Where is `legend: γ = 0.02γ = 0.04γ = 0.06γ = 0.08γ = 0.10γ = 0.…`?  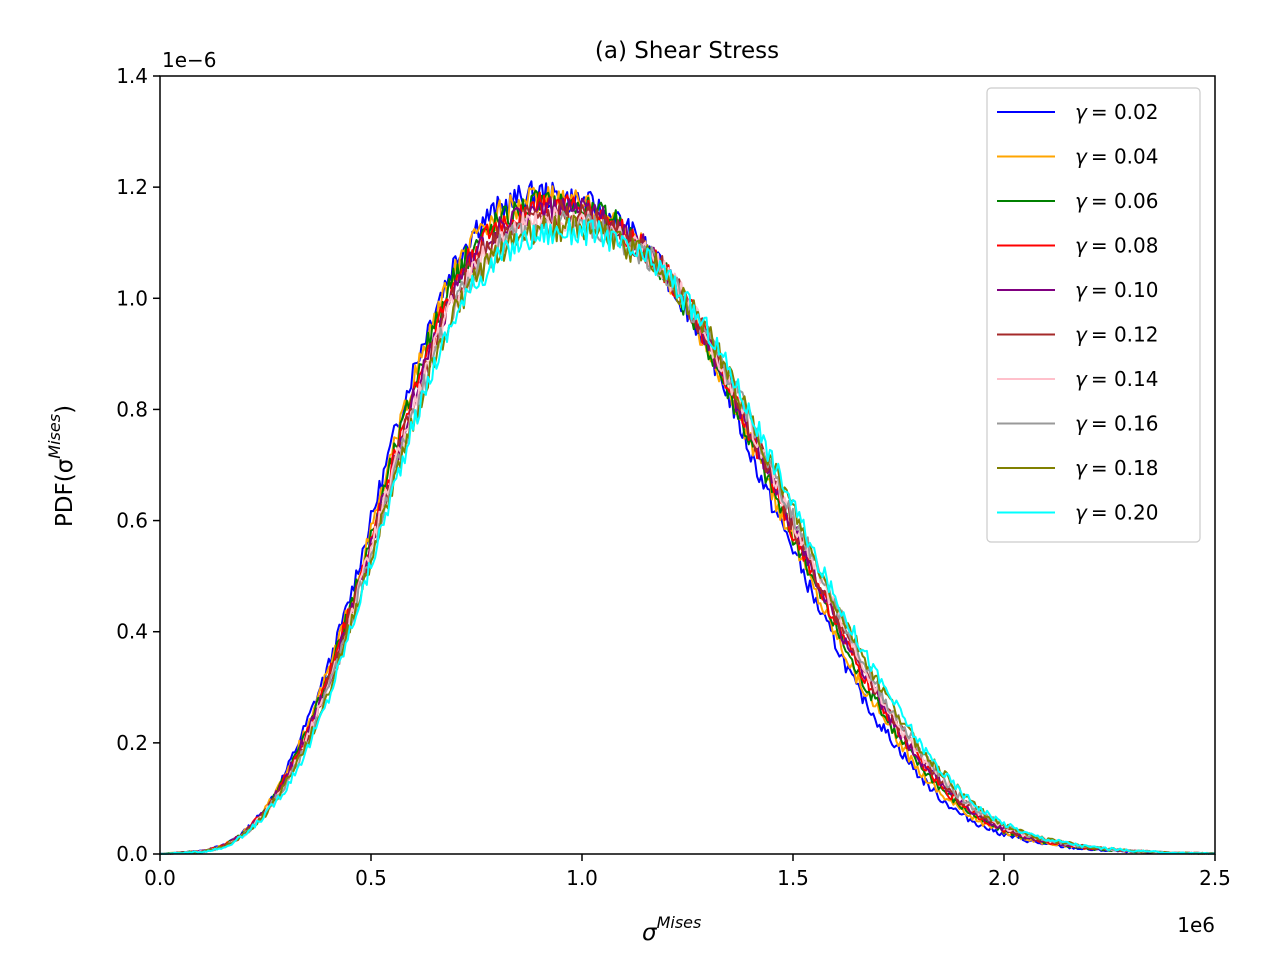 legend: γ = 0.02γ = 0.04γ = 0.06γ = 0.08γ = 0.10γ = 0.… is located at coordinates (1093, 315).